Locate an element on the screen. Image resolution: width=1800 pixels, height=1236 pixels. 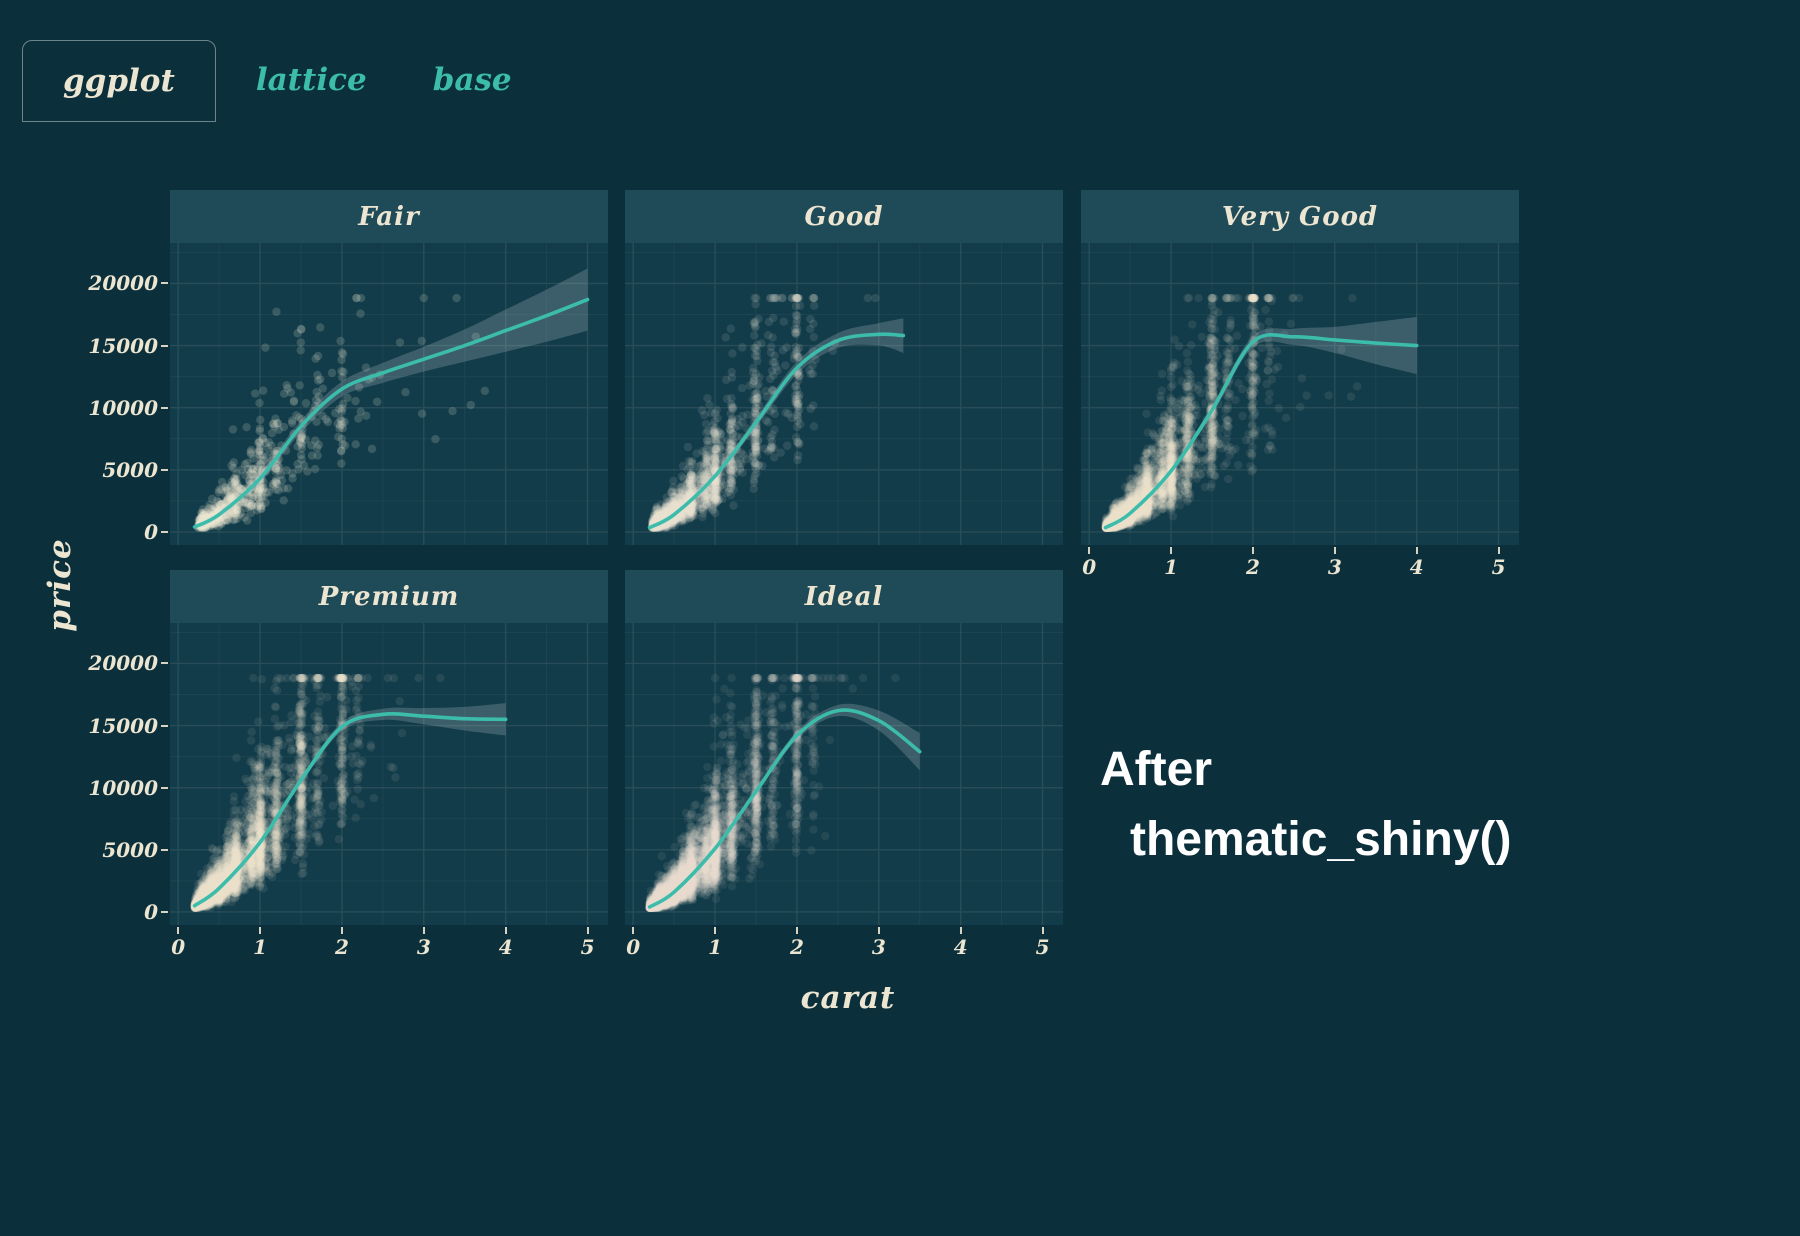
facet-ideal: Ideal is located at coordinates (844, 747).